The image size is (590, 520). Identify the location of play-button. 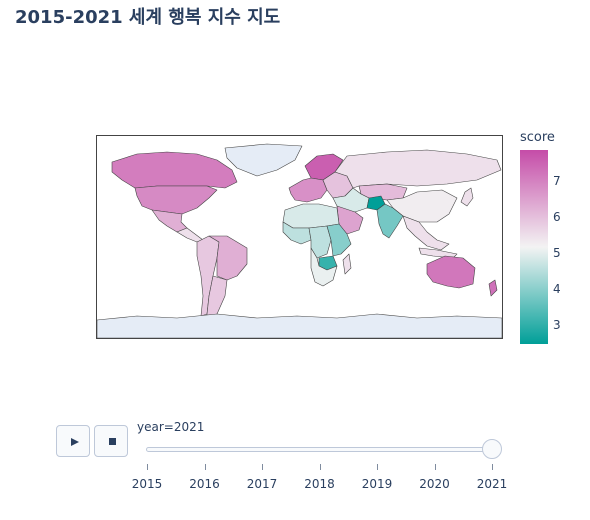
(73, 441).